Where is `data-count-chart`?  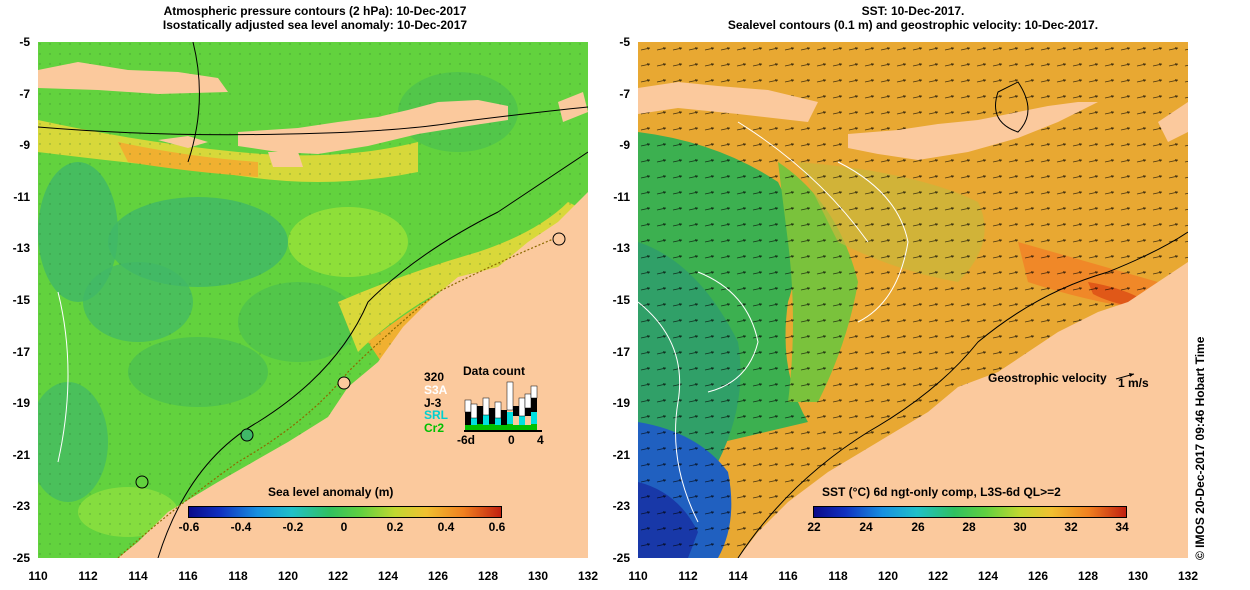
data-count-chart is located at coordinates (503, 406).